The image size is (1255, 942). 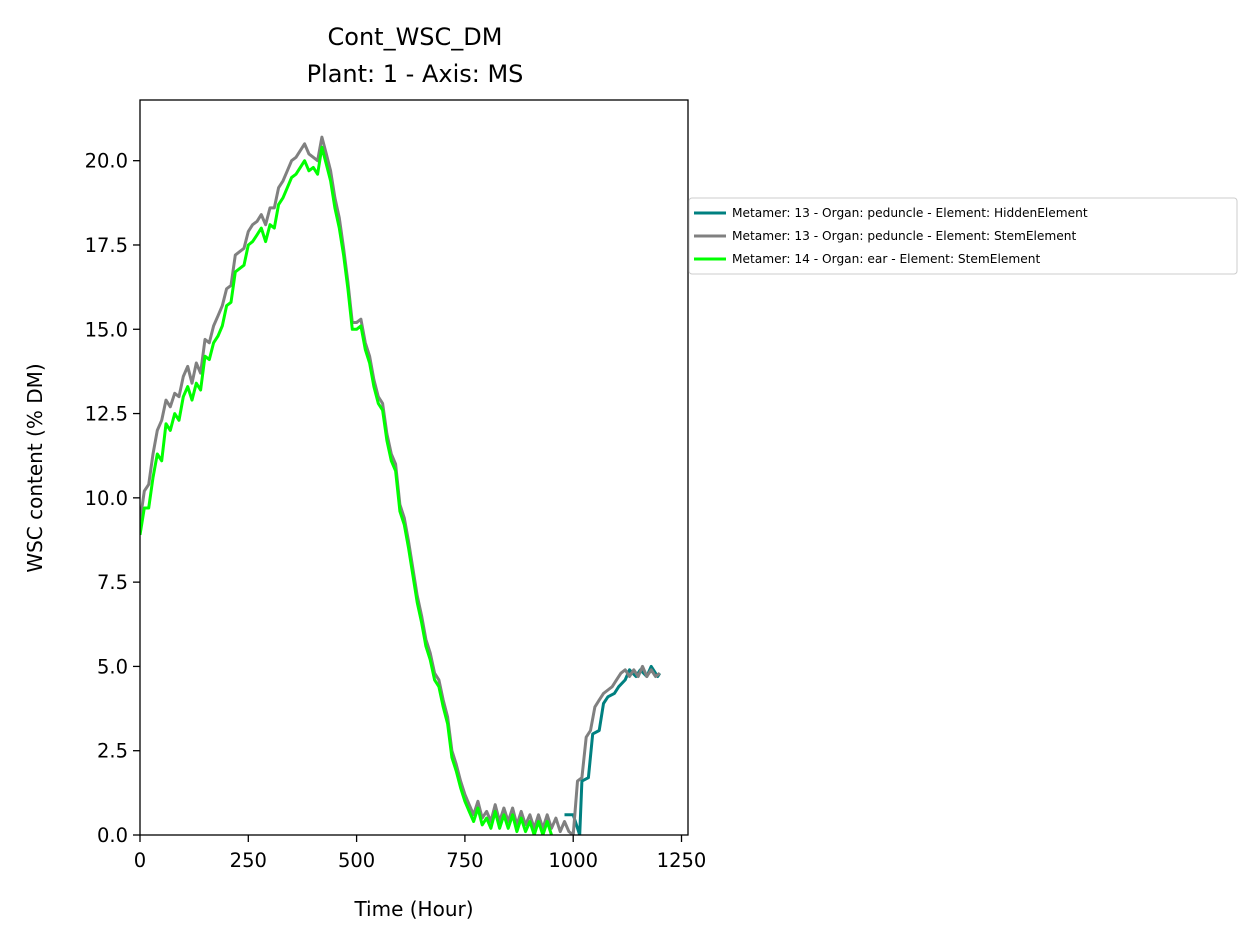 I want to click on x-tick-label: 750, so click(x=464, y=860).